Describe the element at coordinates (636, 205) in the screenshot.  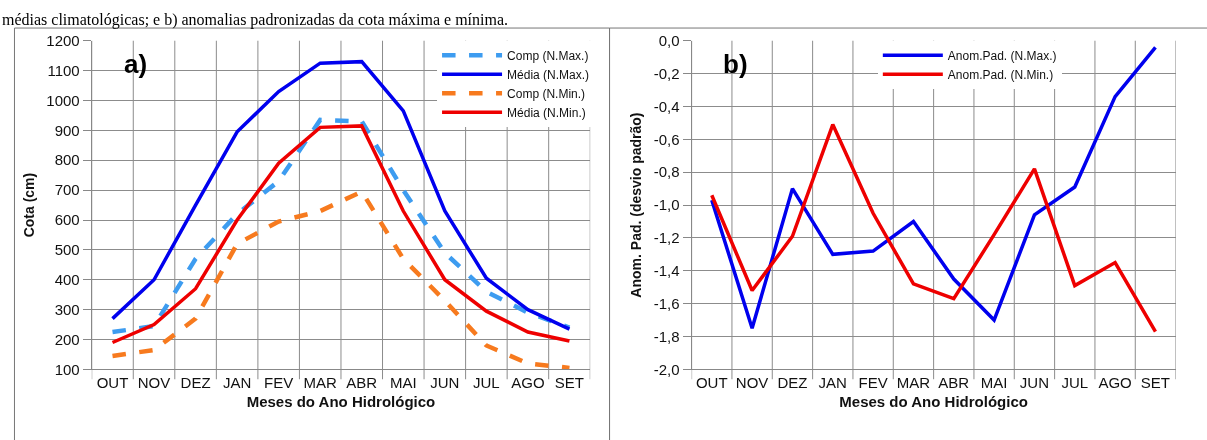
I see `y-axis-title: Anom. Pad. (desvio padrão)` at that location.